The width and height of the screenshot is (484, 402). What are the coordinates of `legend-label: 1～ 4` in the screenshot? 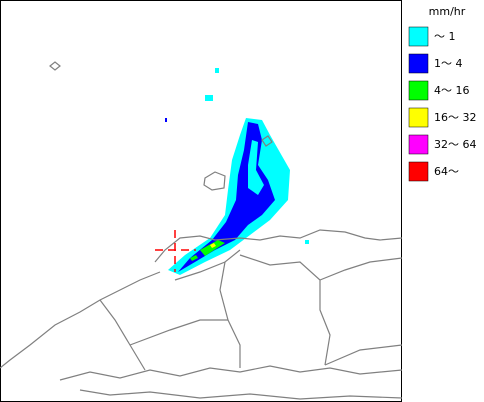 It's located at (448, 63).